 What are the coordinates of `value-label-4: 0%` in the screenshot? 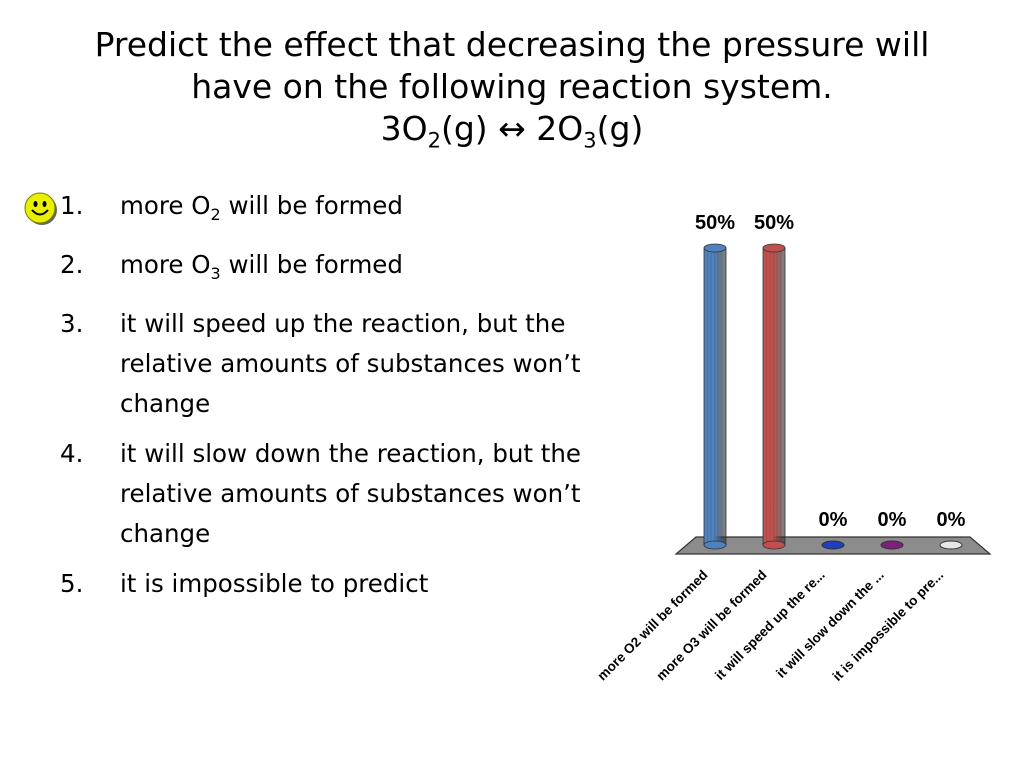 It's located at (892, 520).